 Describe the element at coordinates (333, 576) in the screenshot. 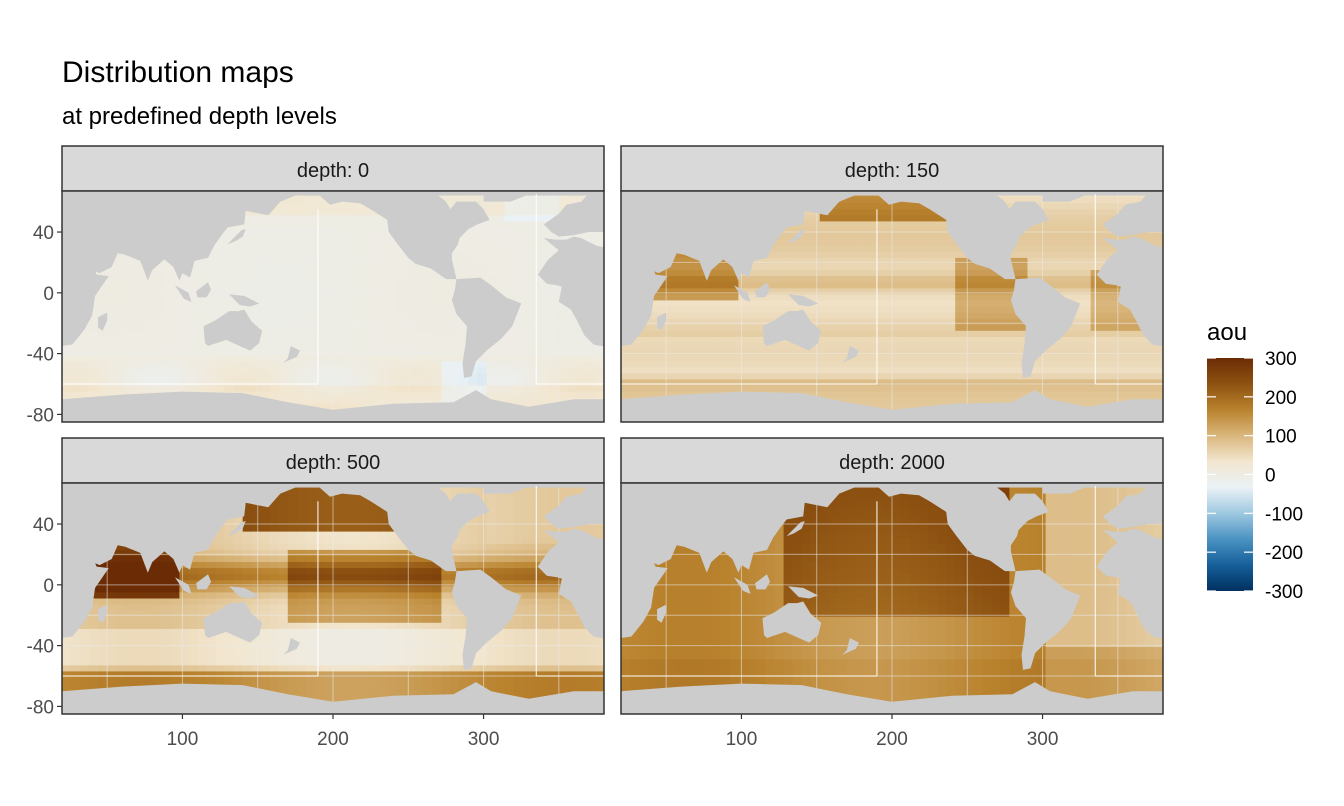

I see `facet-panel-2: depth: 500` at that location.